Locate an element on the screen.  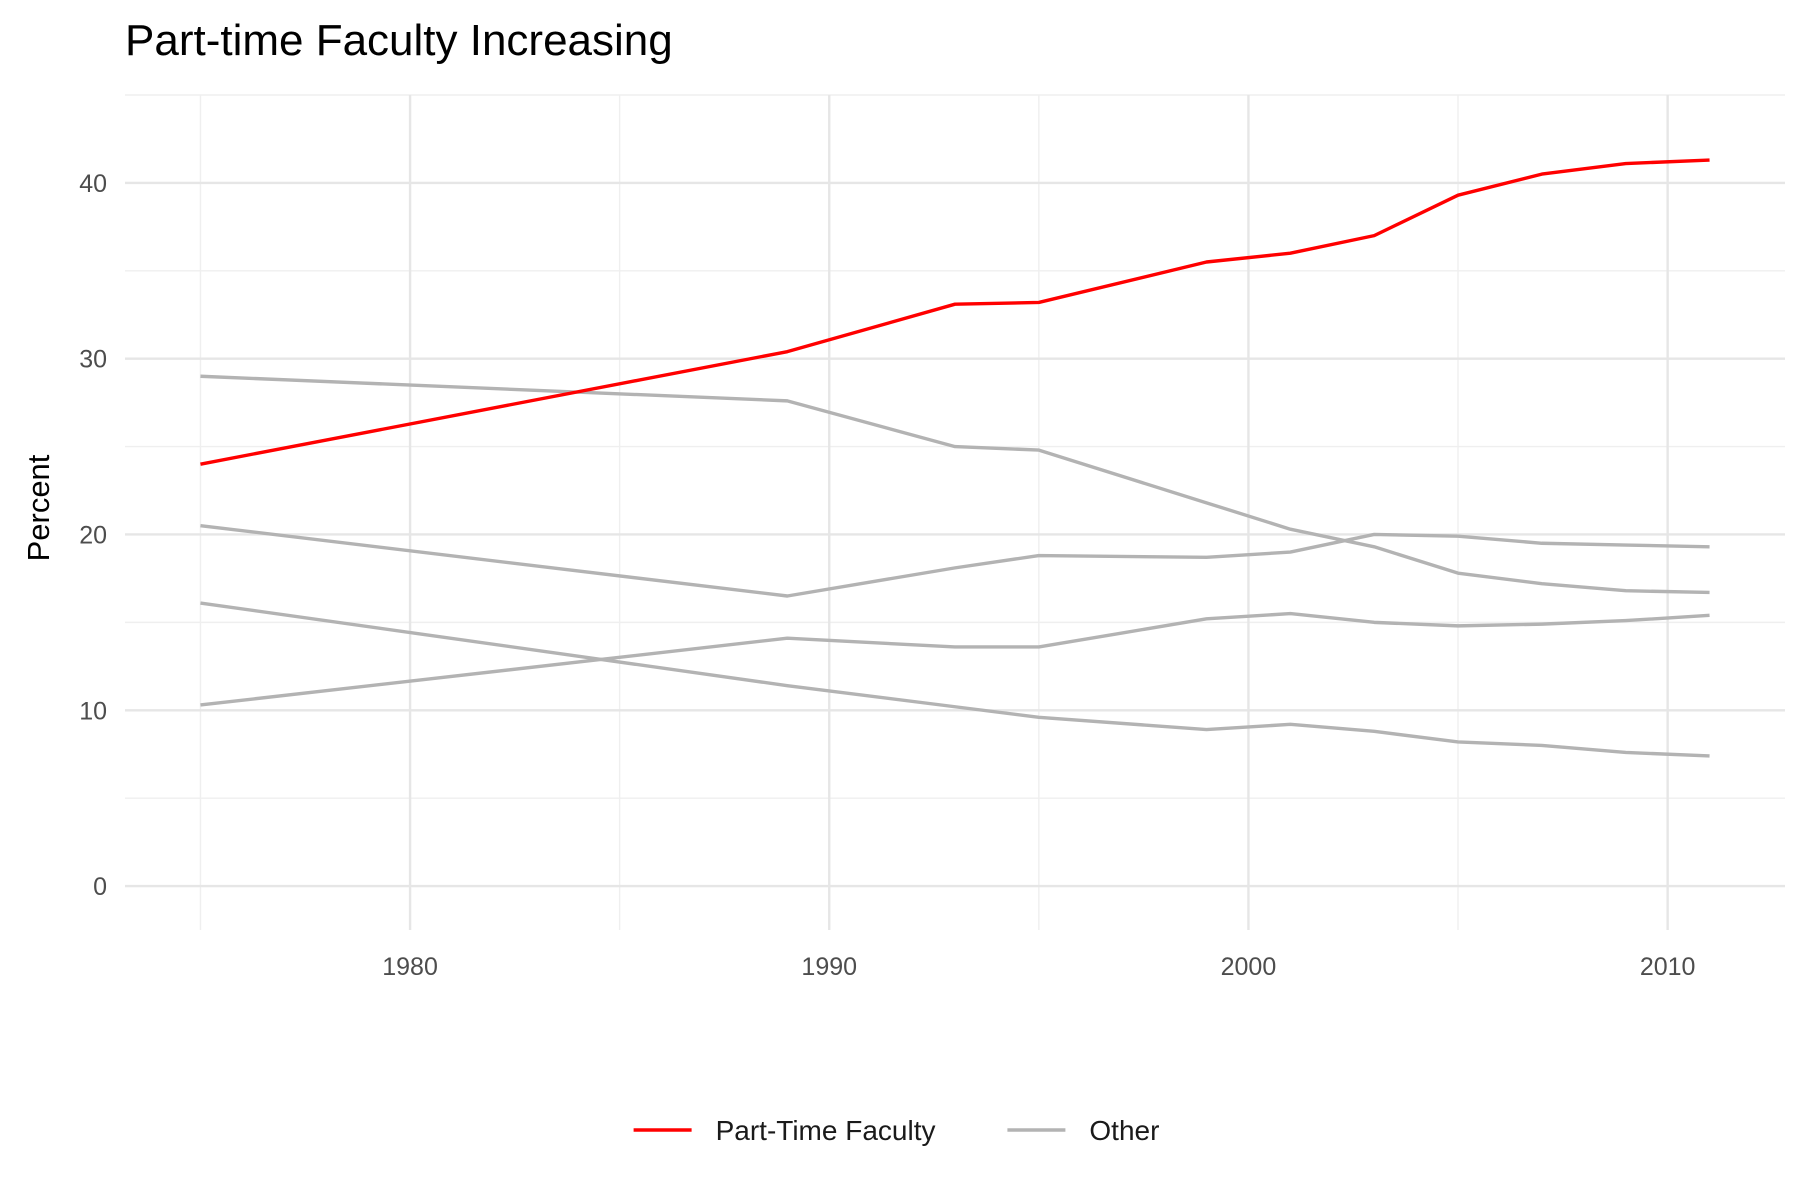
x-tick-label: 2010 is located at coordinates (1668, 967).